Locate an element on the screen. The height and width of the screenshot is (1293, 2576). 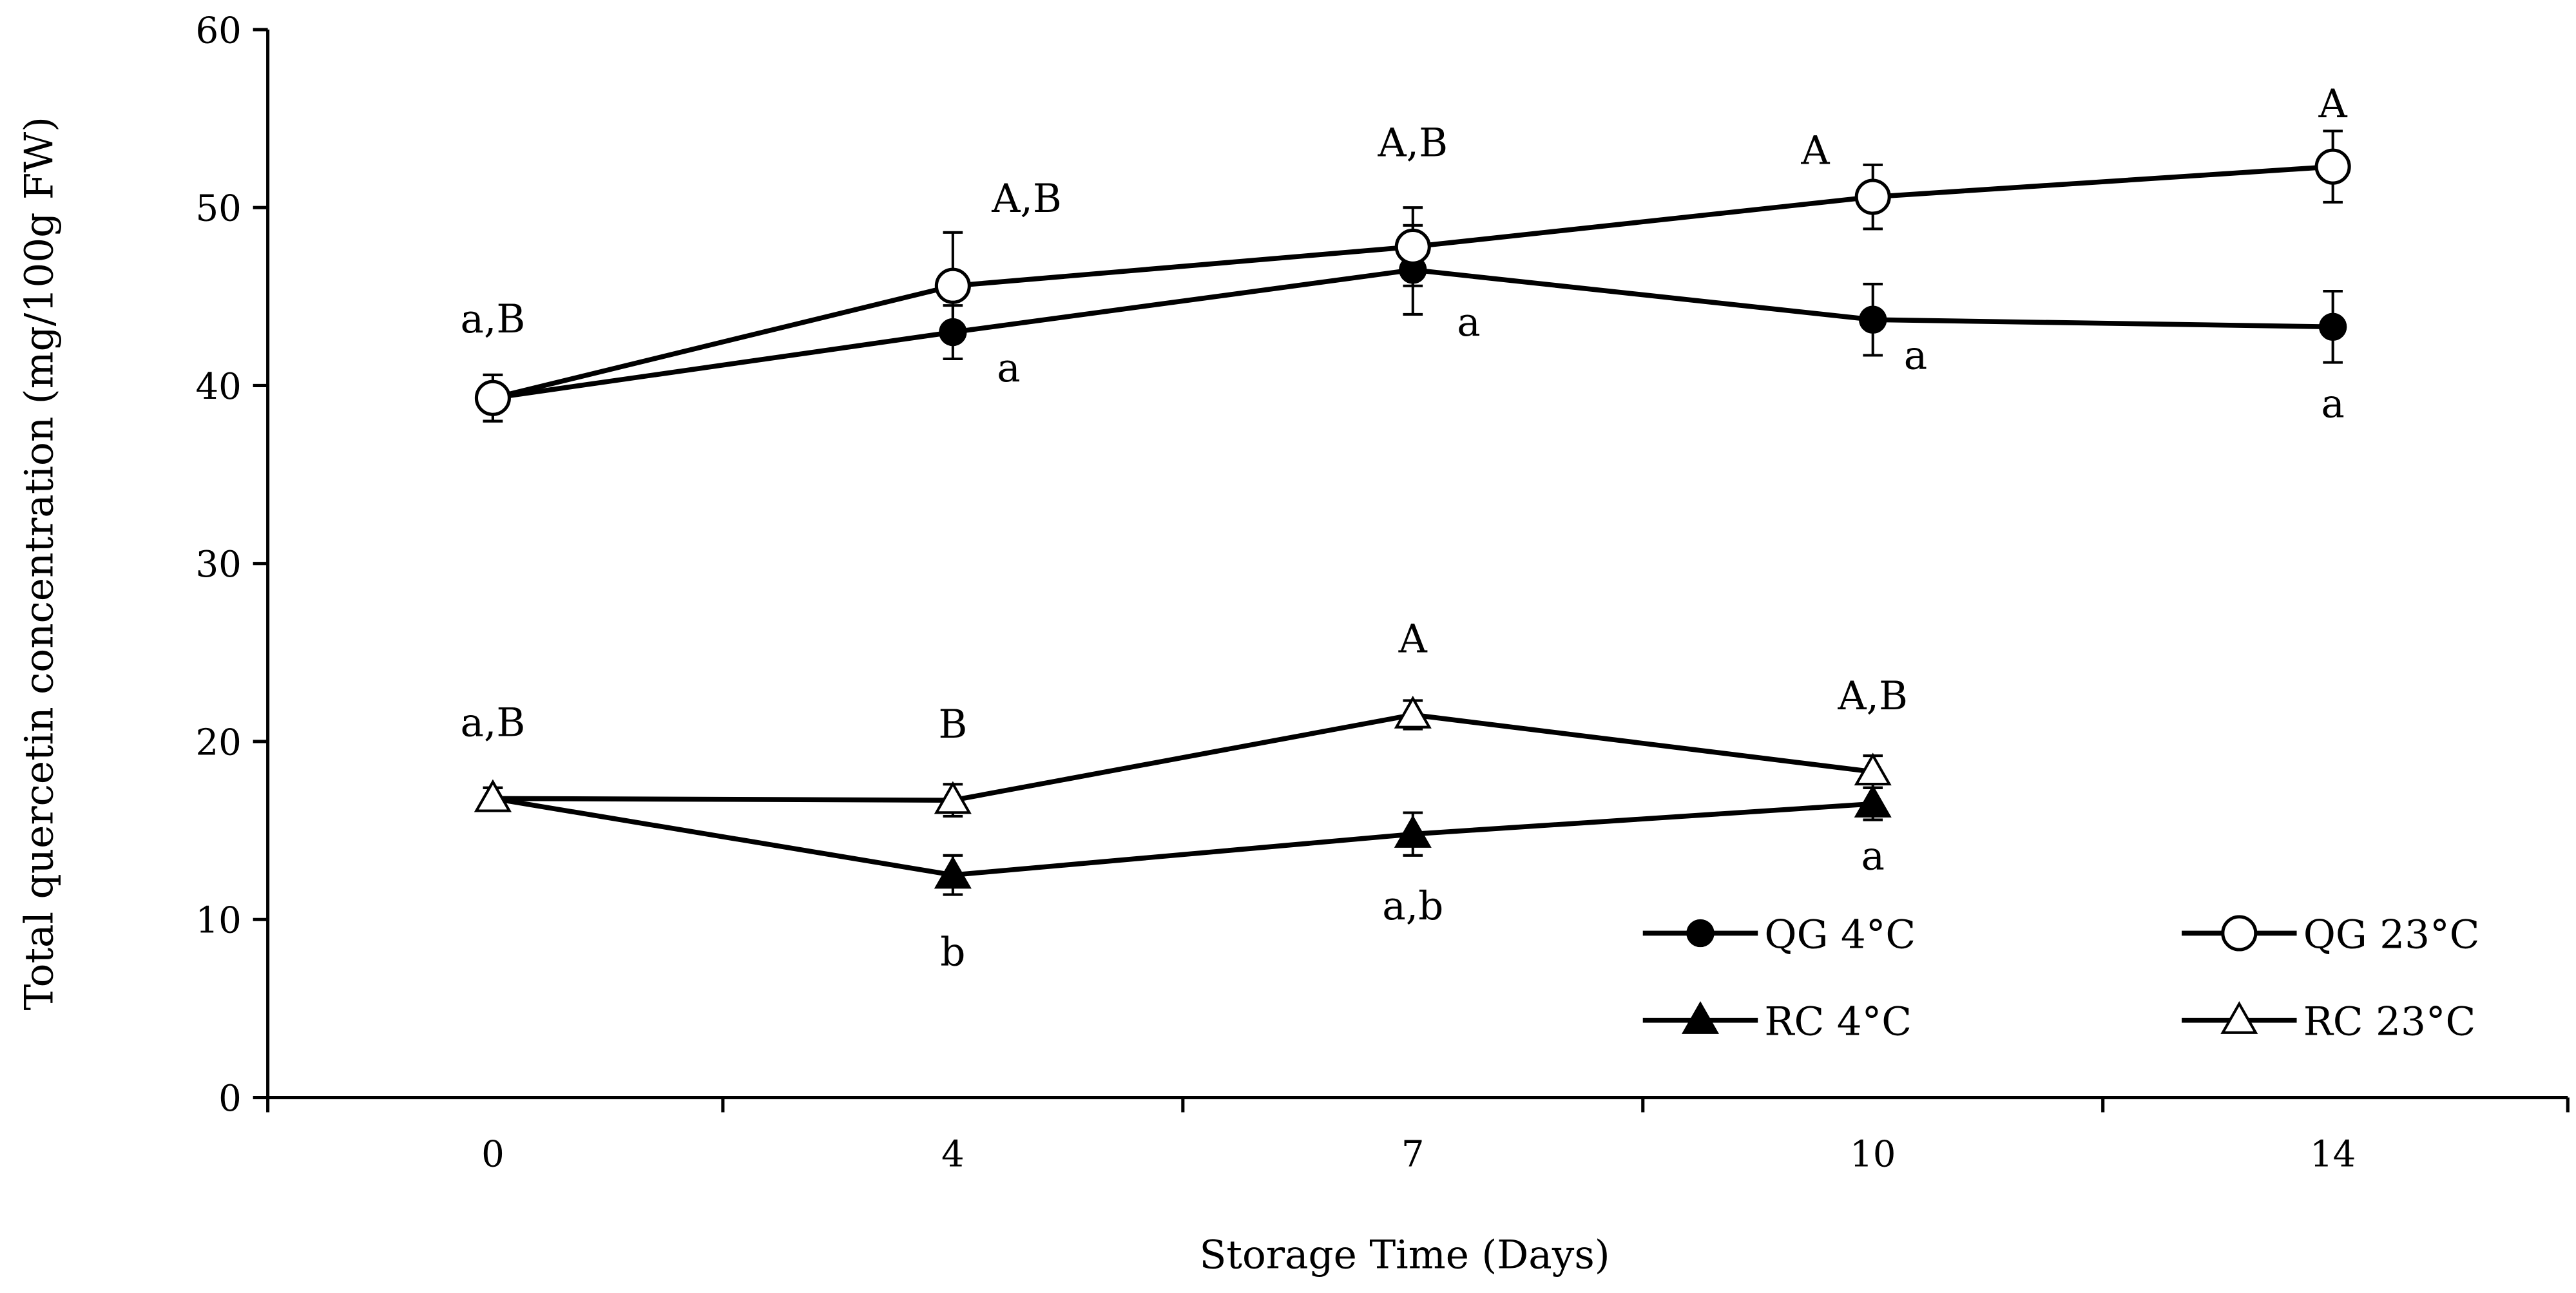
y-ticks: 0 10 20 30 40 50 60 is located at coordinates (232, 565).